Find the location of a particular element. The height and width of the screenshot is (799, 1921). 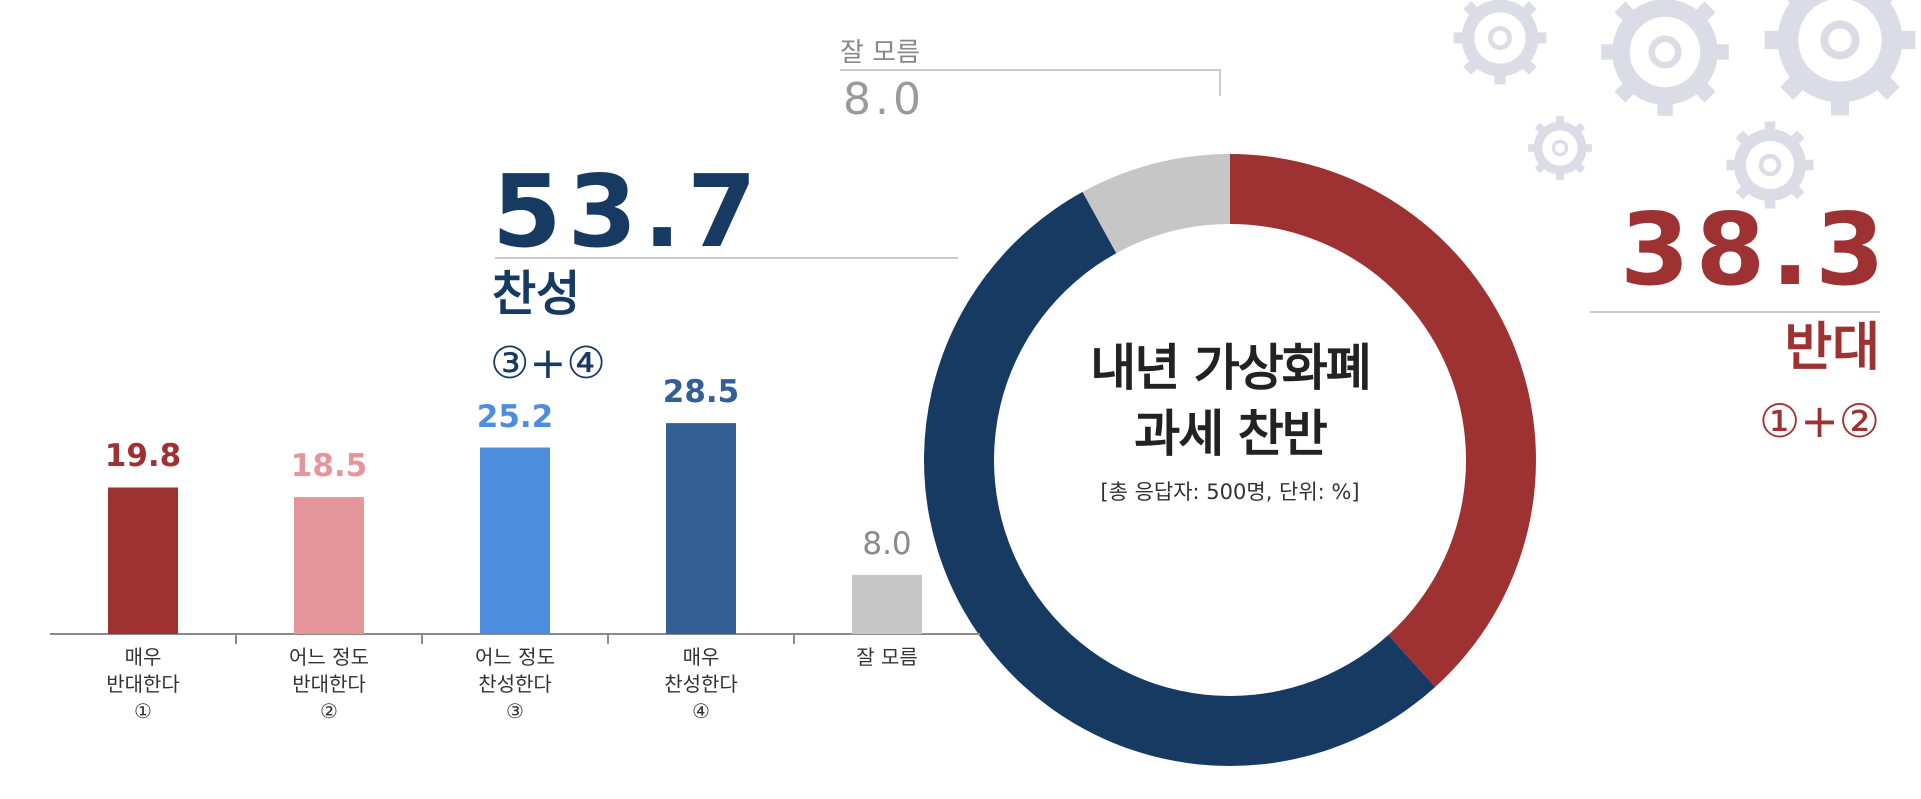

donut-slice-dontknow is located at coordinates (1156, 204).